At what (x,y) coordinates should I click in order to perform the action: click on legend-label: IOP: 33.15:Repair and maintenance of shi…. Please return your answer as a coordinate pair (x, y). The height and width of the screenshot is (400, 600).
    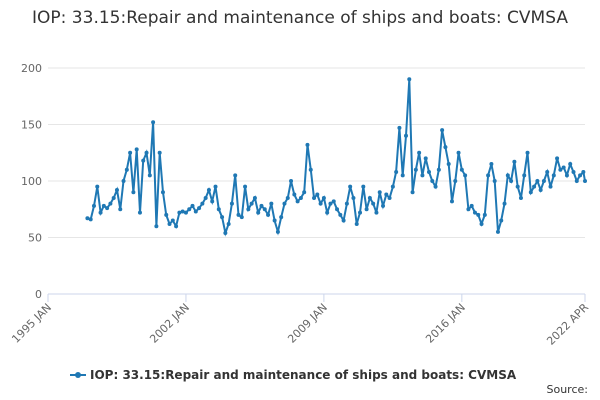
    Looking at the image, I should click on (303, 375).